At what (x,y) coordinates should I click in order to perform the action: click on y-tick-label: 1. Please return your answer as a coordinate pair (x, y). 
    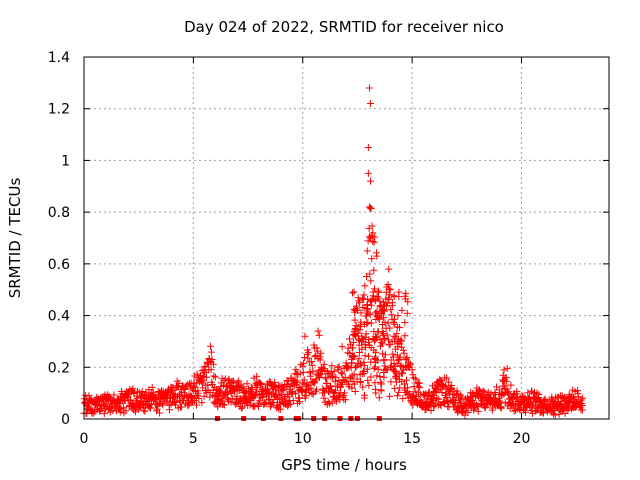
    Looking at the image, I should click on (65, 161).